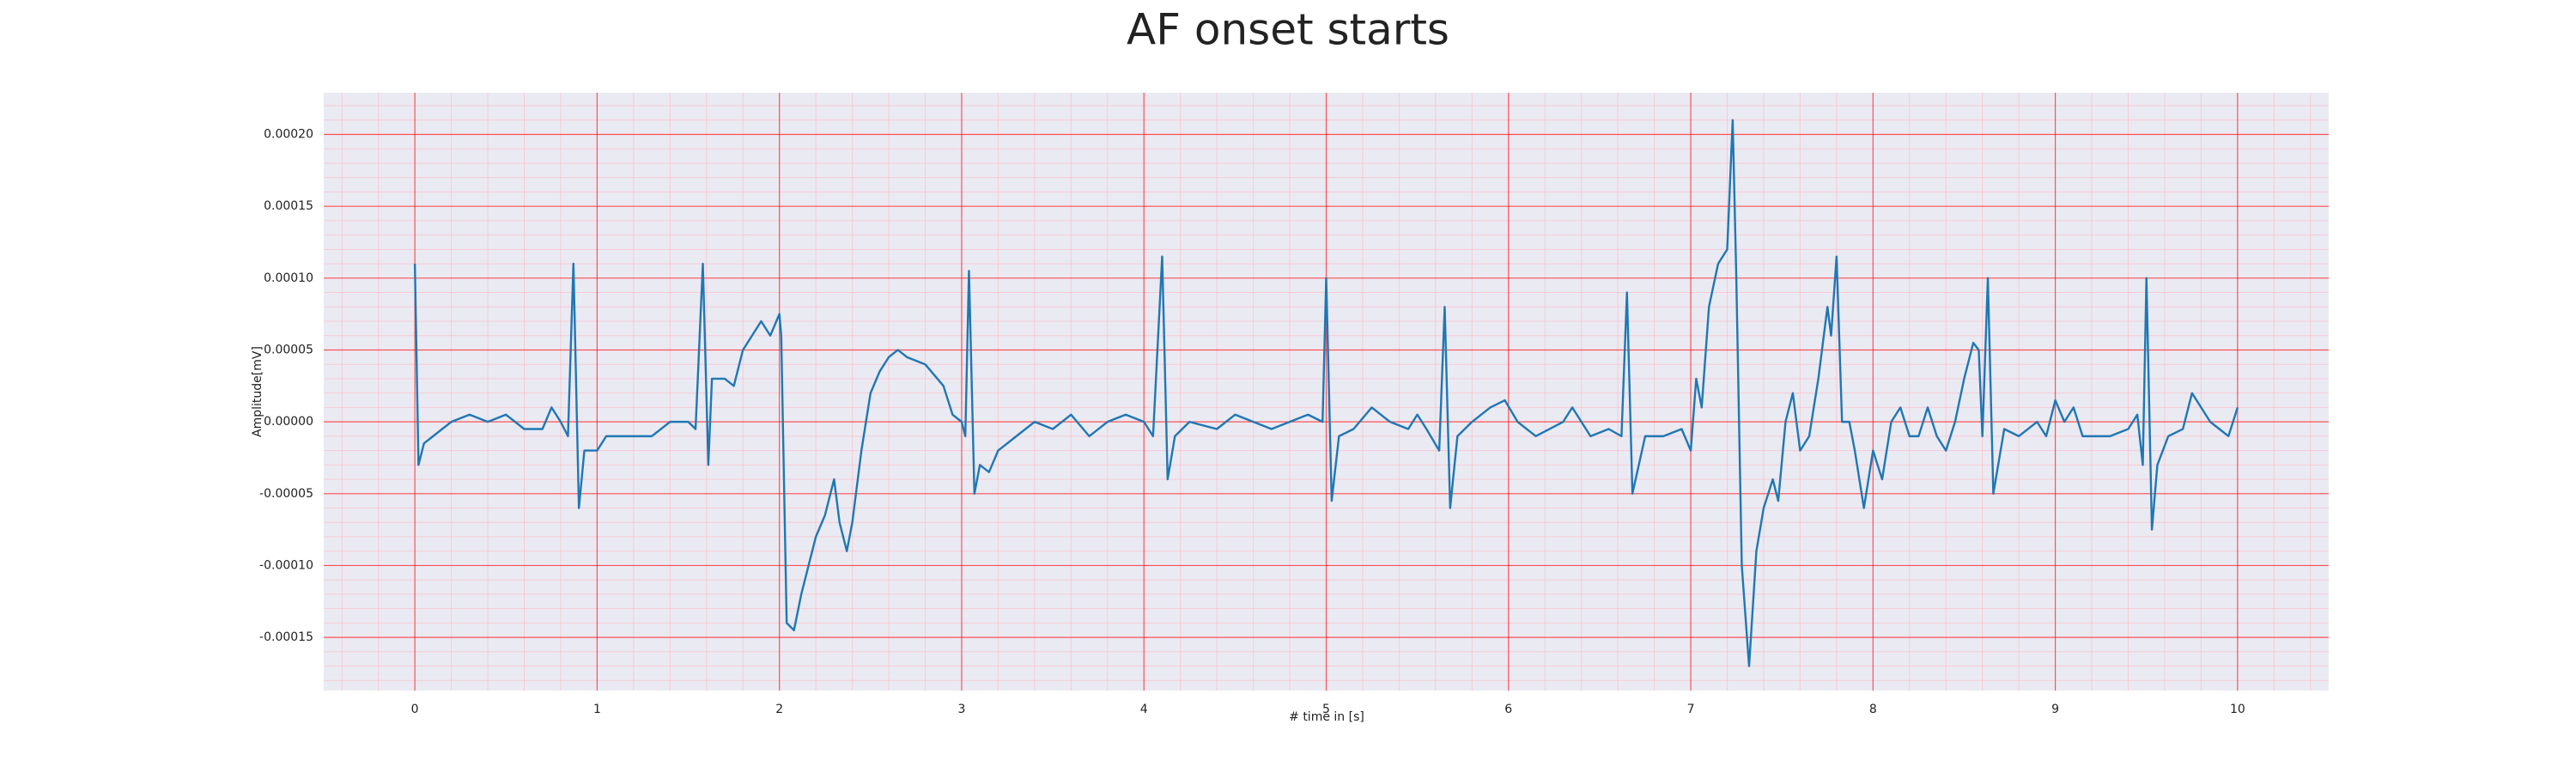 The image size is (2576, 773). What do you see at coordinates (961, 709) in the screenshot?
I see `x-tick-label: 3` at bounding box center [961, 709].